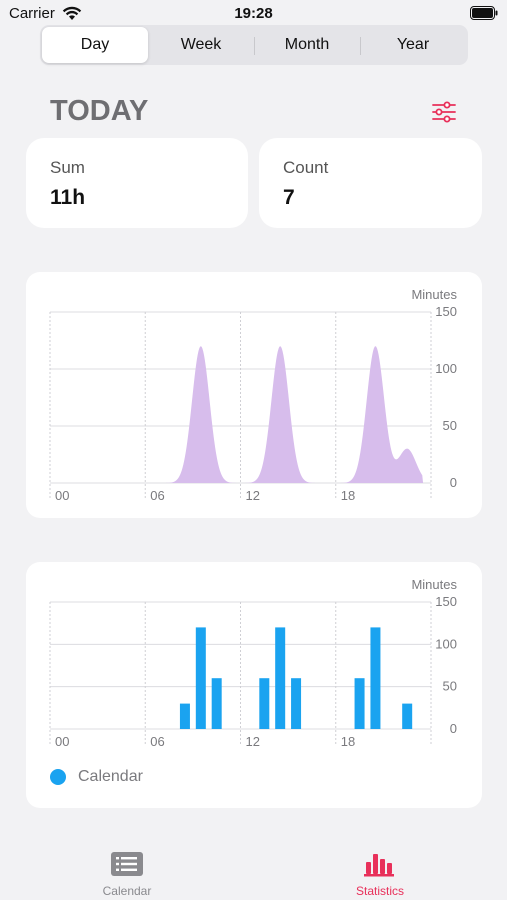  What do you see at coordinates (95, 45) in the screenshot?
I see `segment-day: Day` at bounding box center [95, 45].